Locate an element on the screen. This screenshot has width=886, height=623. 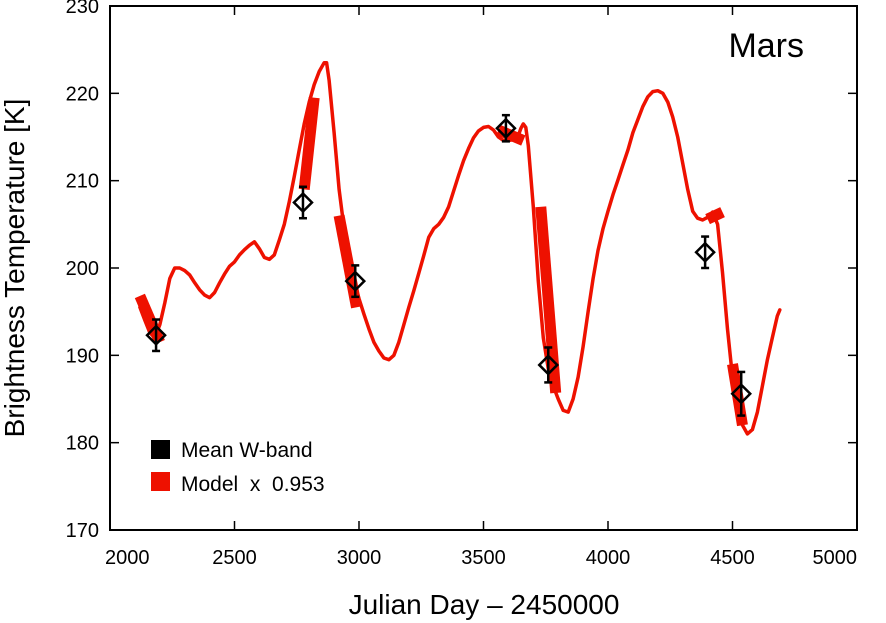
y-tick-label: 170 is located at coordinates (82, 531).